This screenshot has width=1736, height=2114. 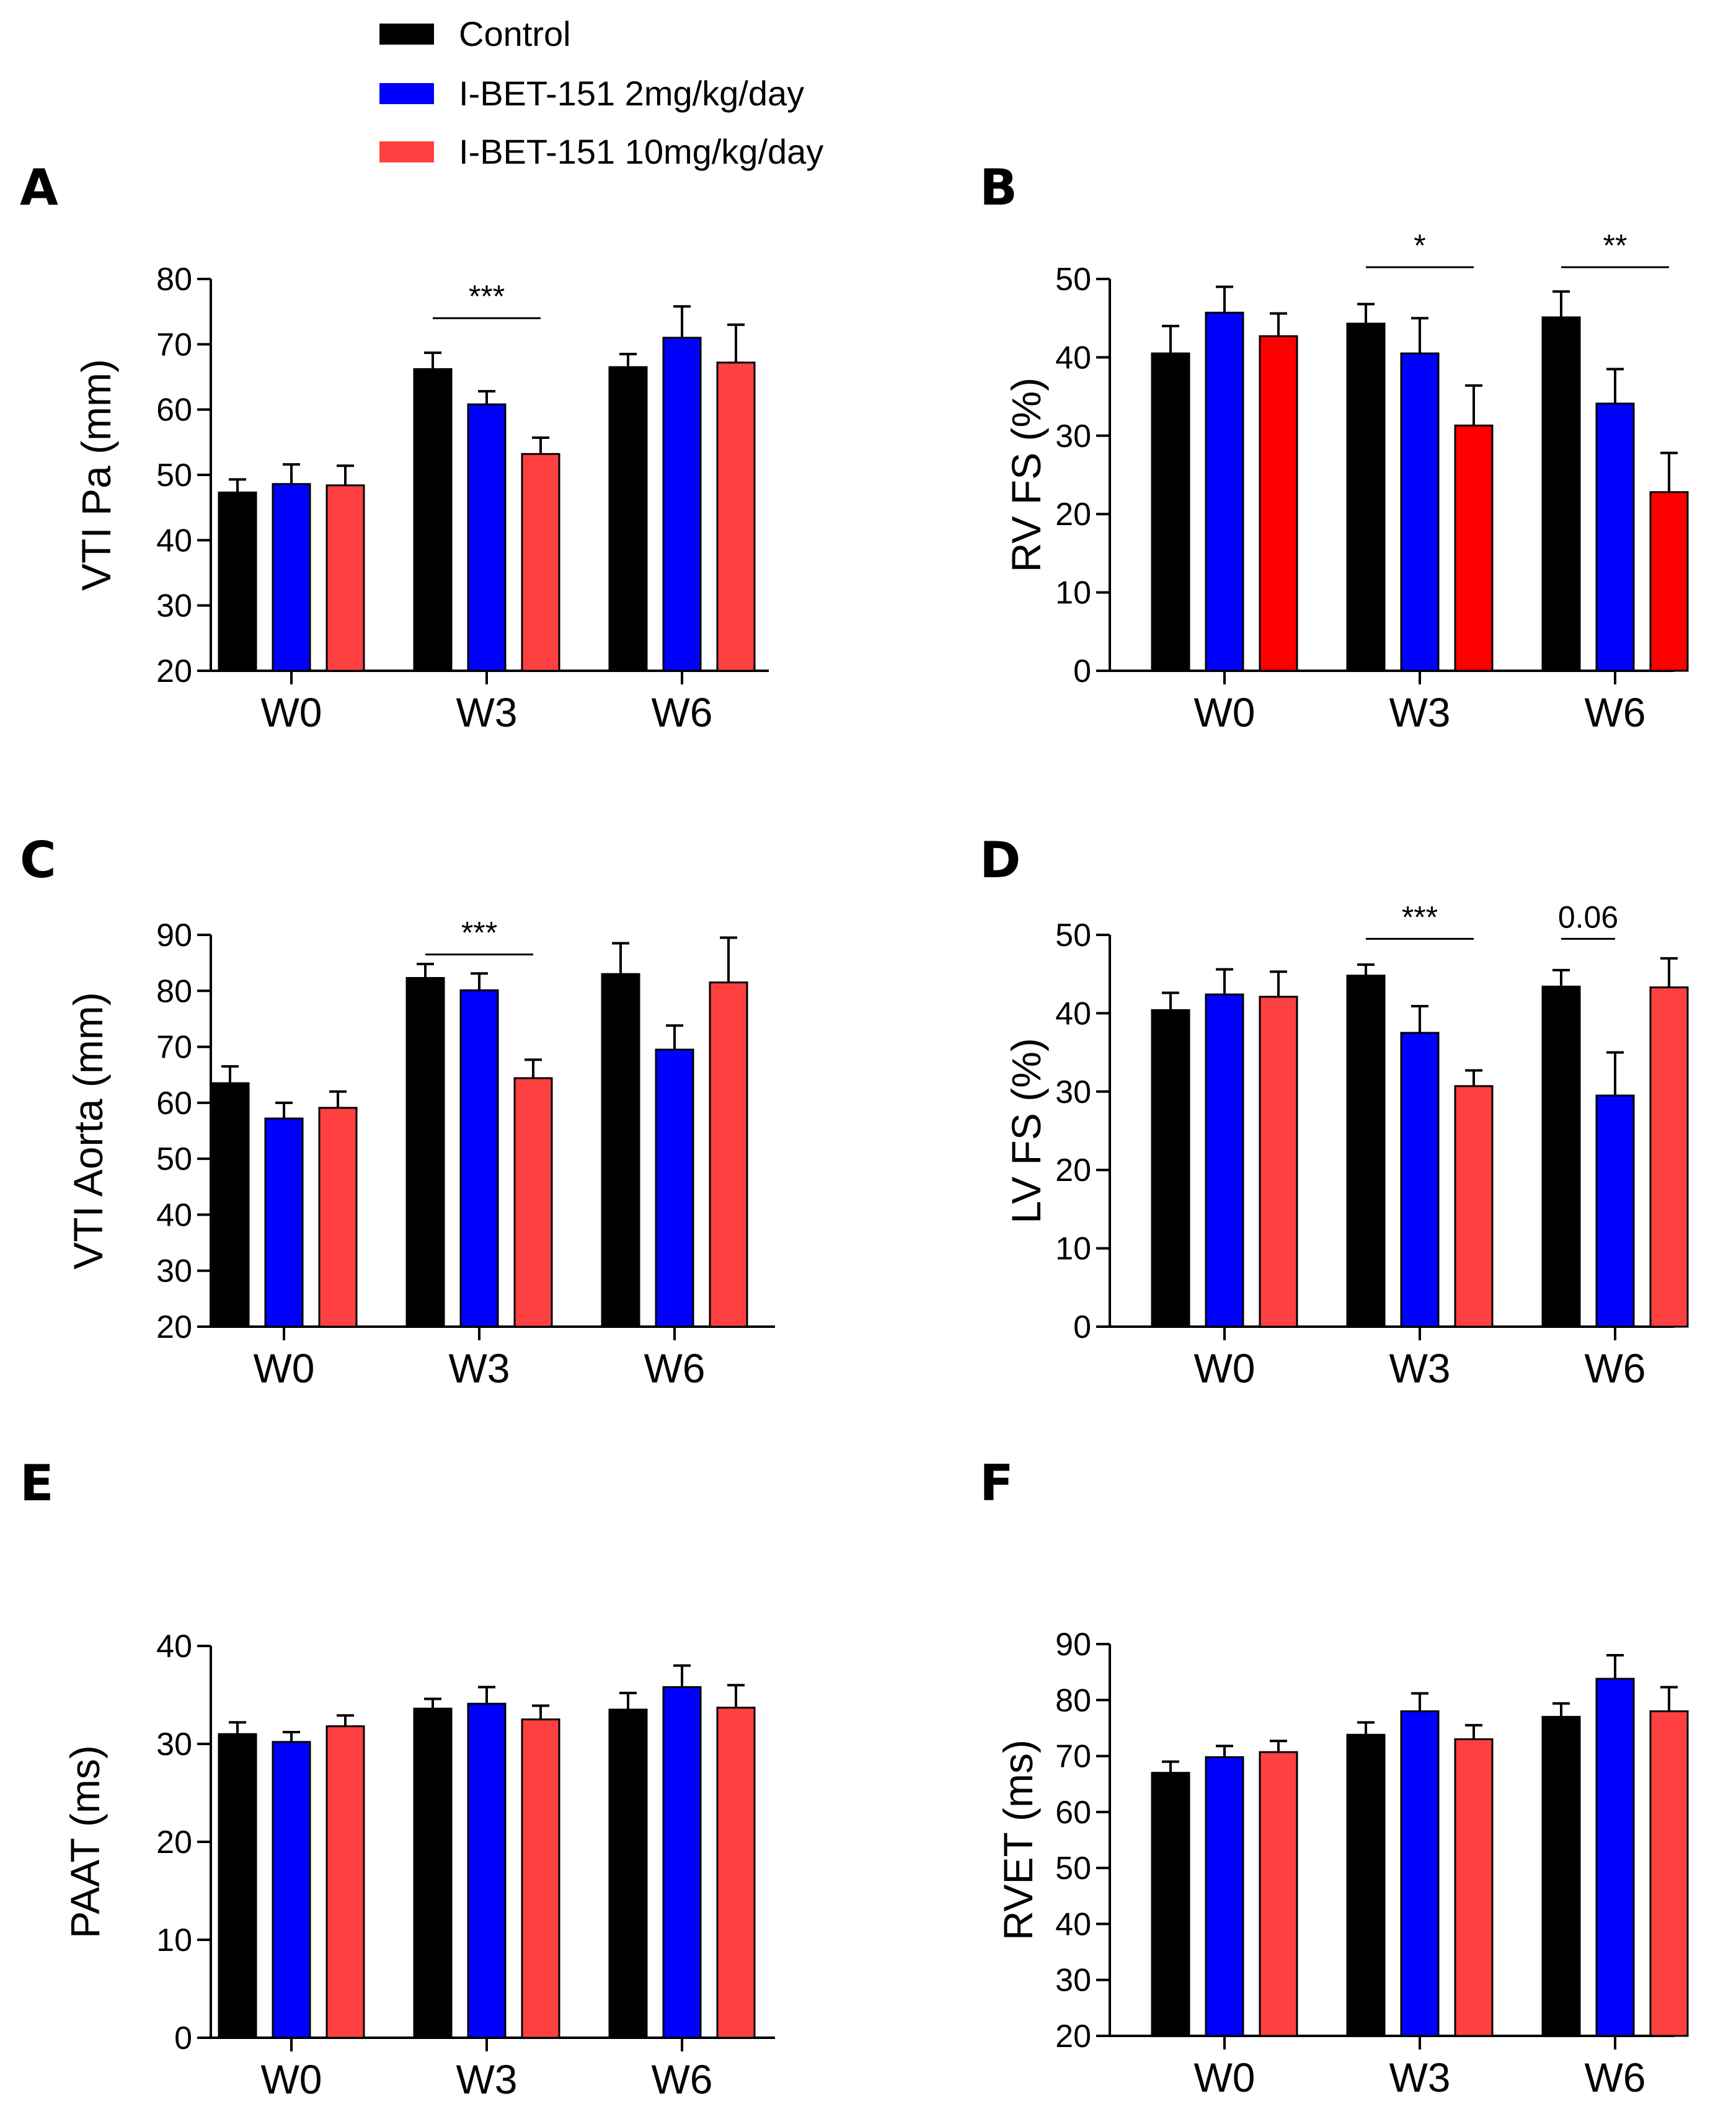 What do you see at coordinates (406, 151) in the screenshot?
I see `legend-swatch-high-dose` at bounding box center [406, 151].